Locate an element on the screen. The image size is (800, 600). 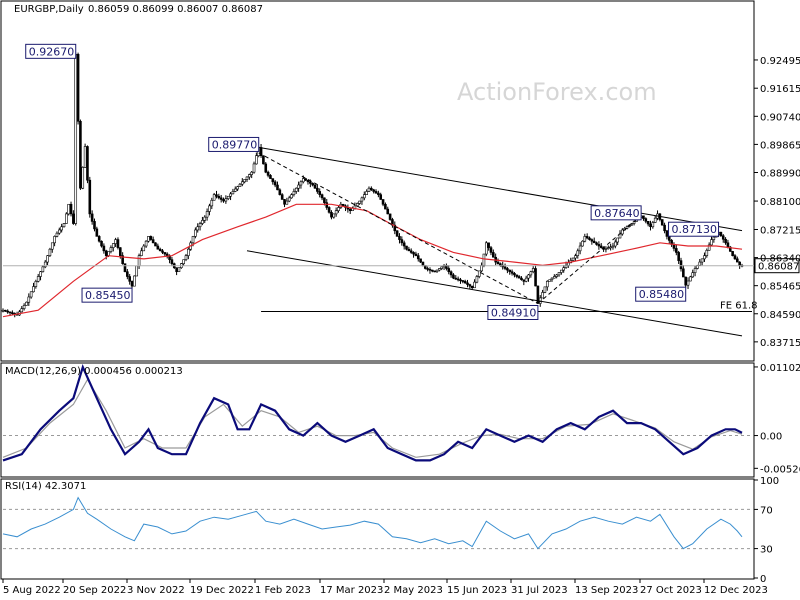
rsi-line is located at coordinates (372, 523).